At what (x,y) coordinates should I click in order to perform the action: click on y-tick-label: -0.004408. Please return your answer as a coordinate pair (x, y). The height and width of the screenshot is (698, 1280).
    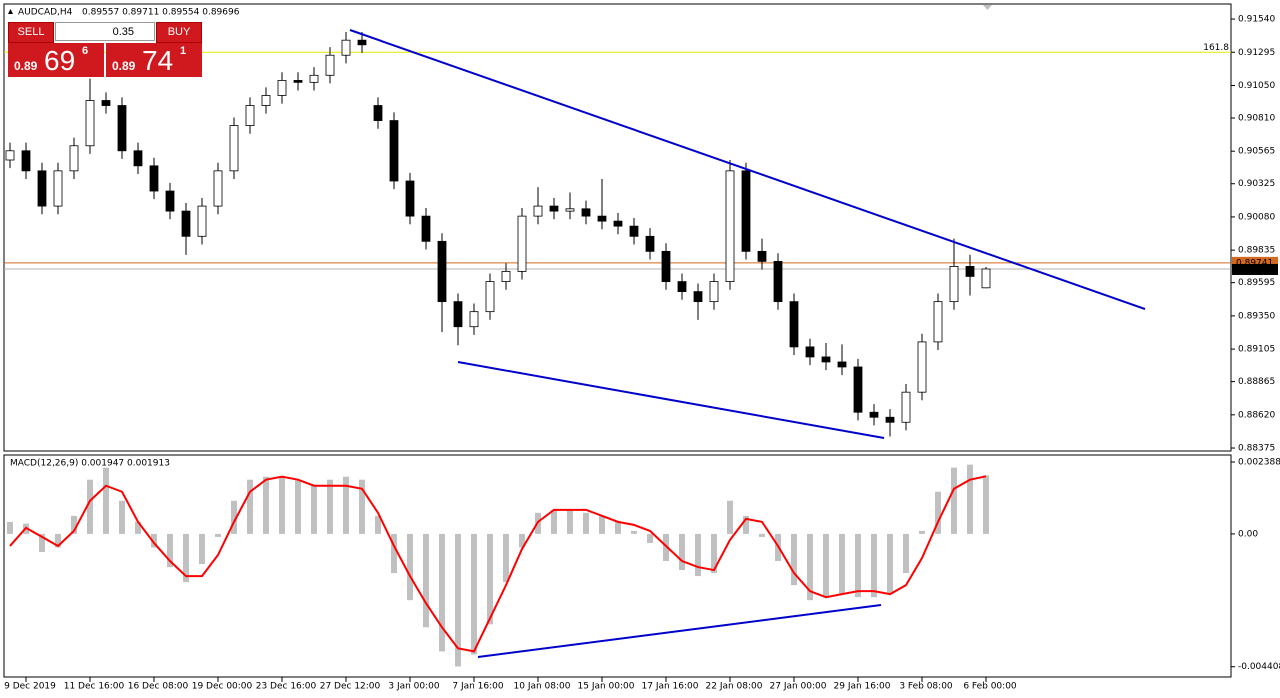
    Looking at the image, I should click on (1259, 667).